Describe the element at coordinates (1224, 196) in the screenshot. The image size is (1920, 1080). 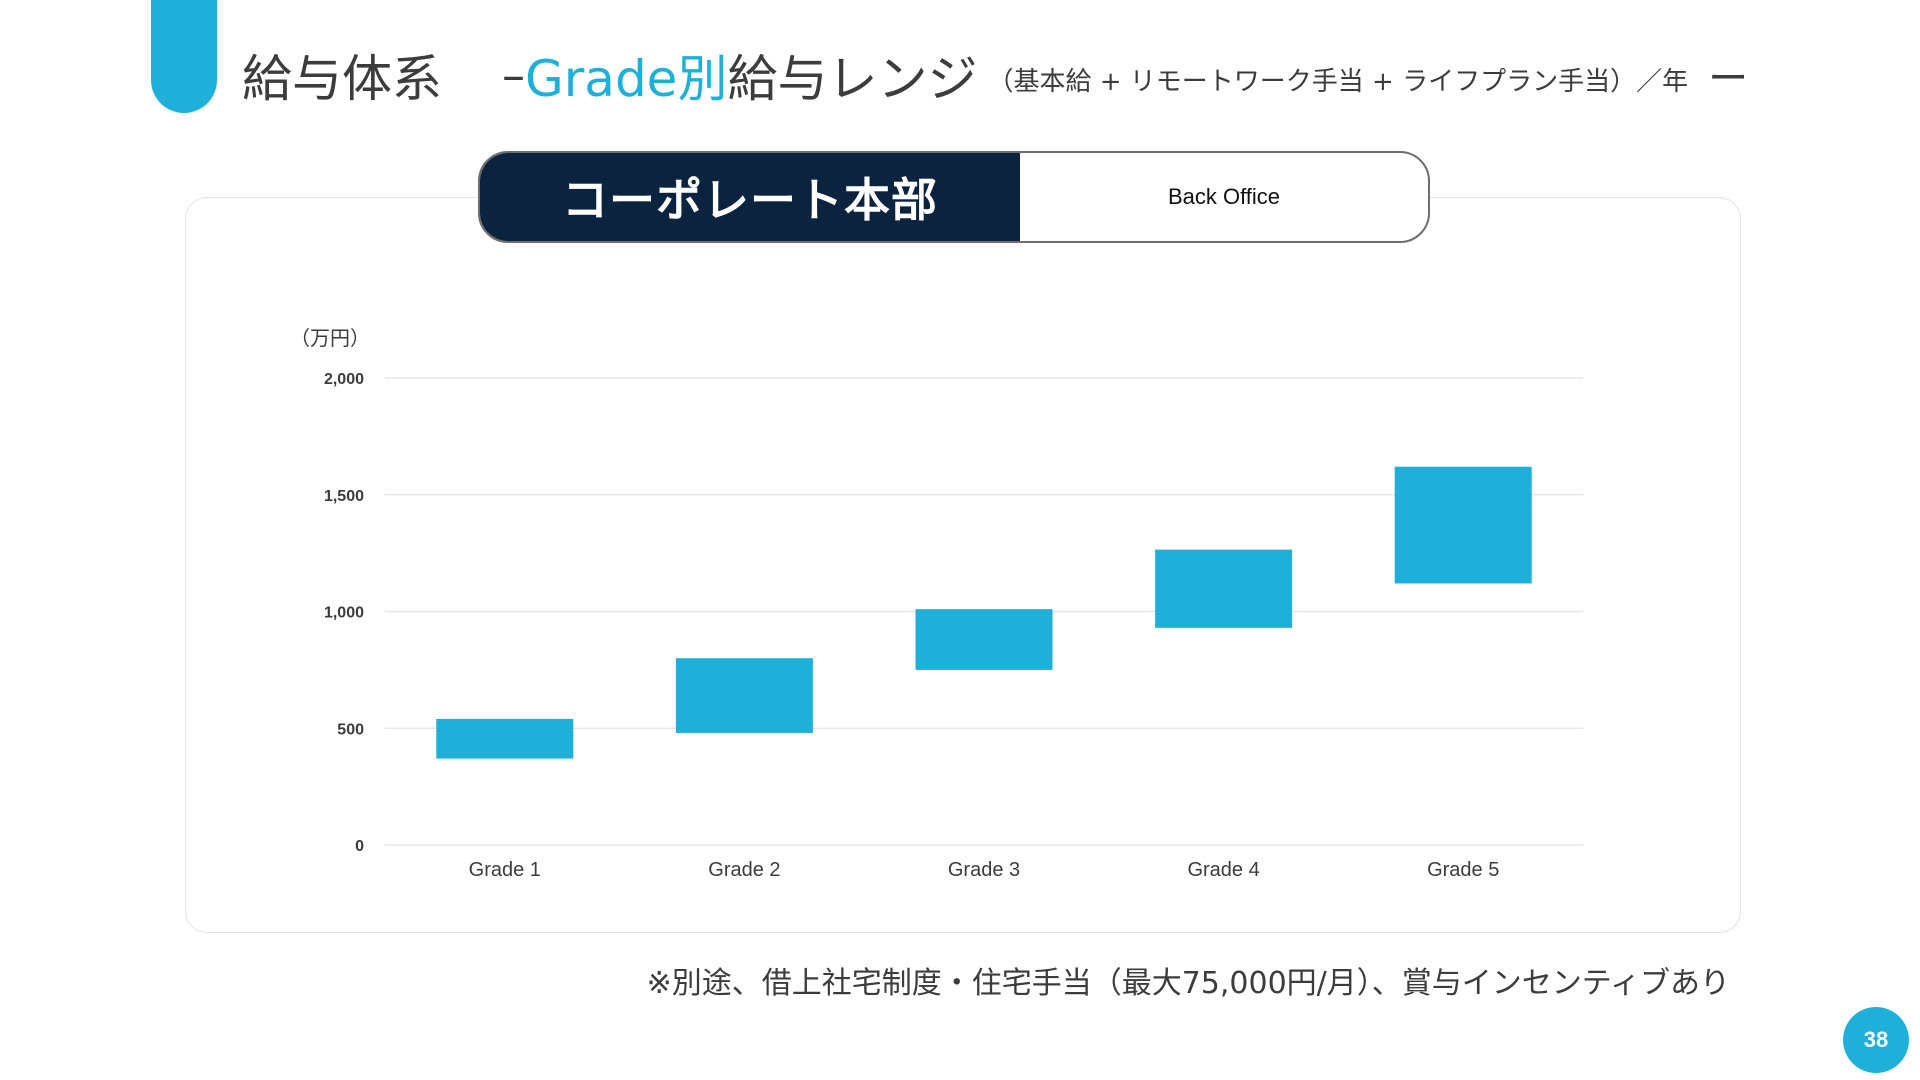
I see `tab-back-office: Back Office` at that location.